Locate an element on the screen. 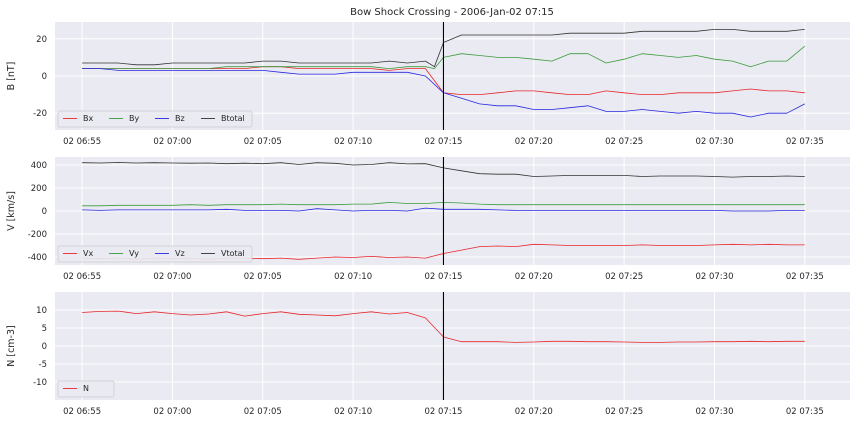 Image resolution: width=857 pixels, height=425 pixels. figure-title: Bow Shock Crossing - 2006-Jan-02 07:15 is located at coordinates (452, 12).